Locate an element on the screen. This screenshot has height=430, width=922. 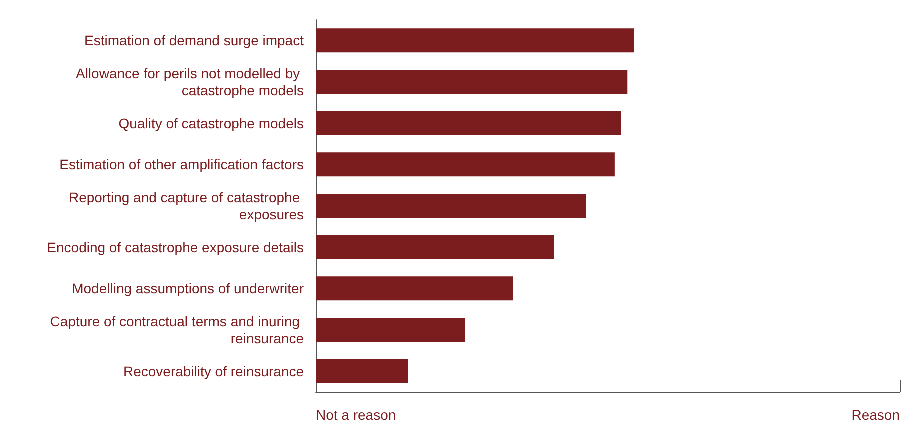
text: Reason is located at coordinates (876, 415).